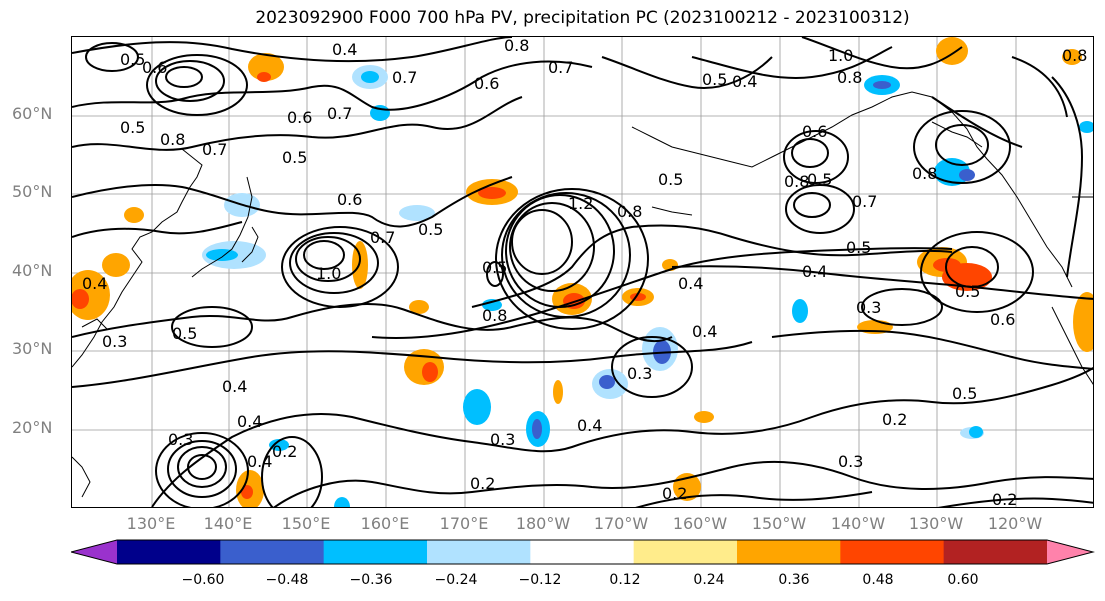 The image size is (1105, 601). What do you see at coordinates (779, 523) in the screenshot?
I see `lon-label: 150°W` at bounding box center [779, 523].